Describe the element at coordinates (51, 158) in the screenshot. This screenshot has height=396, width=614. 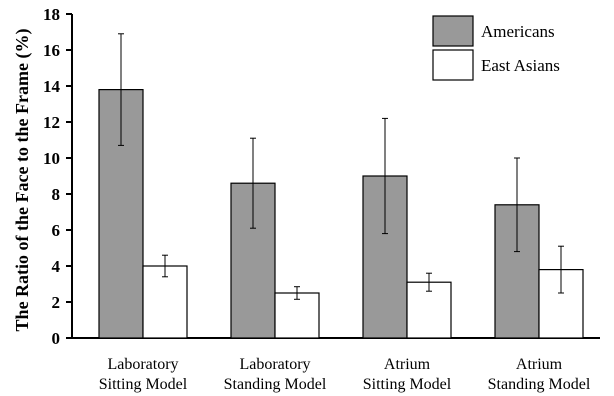
I see `y-tick-label: 10` at that location.